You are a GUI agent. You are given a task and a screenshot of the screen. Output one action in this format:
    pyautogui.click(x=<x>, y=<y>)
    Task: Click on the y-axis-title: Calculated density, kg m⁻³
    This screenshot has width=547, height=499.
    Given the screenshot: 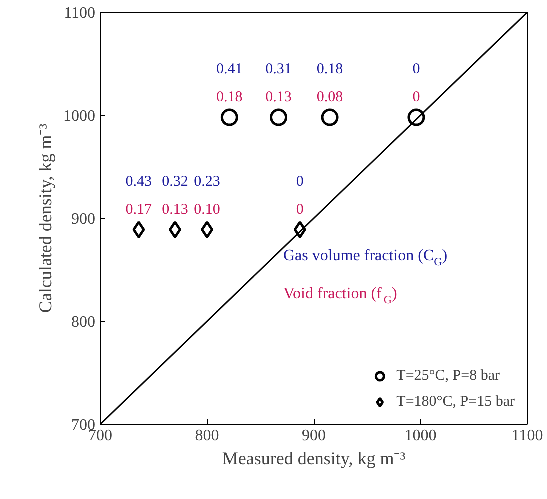 What is the action you would take?
    pyautogui.click(x=46, y=218)
    